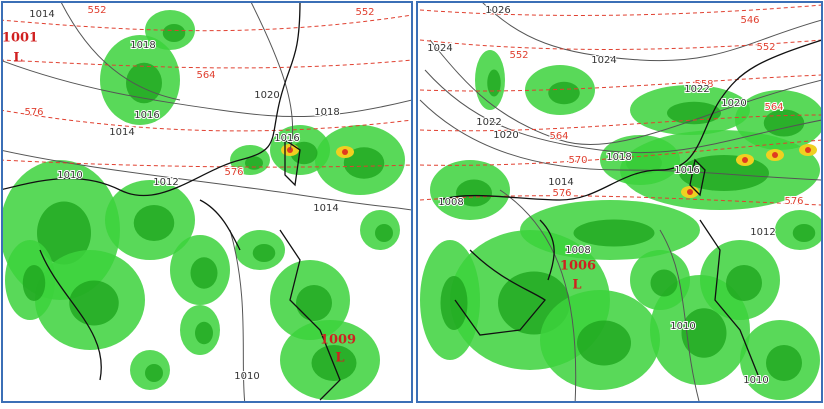 This screenshot has width=824, height=409. Describe the element at coordinates (577, 160) in the screenshot. I see `contour-label: 570` at that location.